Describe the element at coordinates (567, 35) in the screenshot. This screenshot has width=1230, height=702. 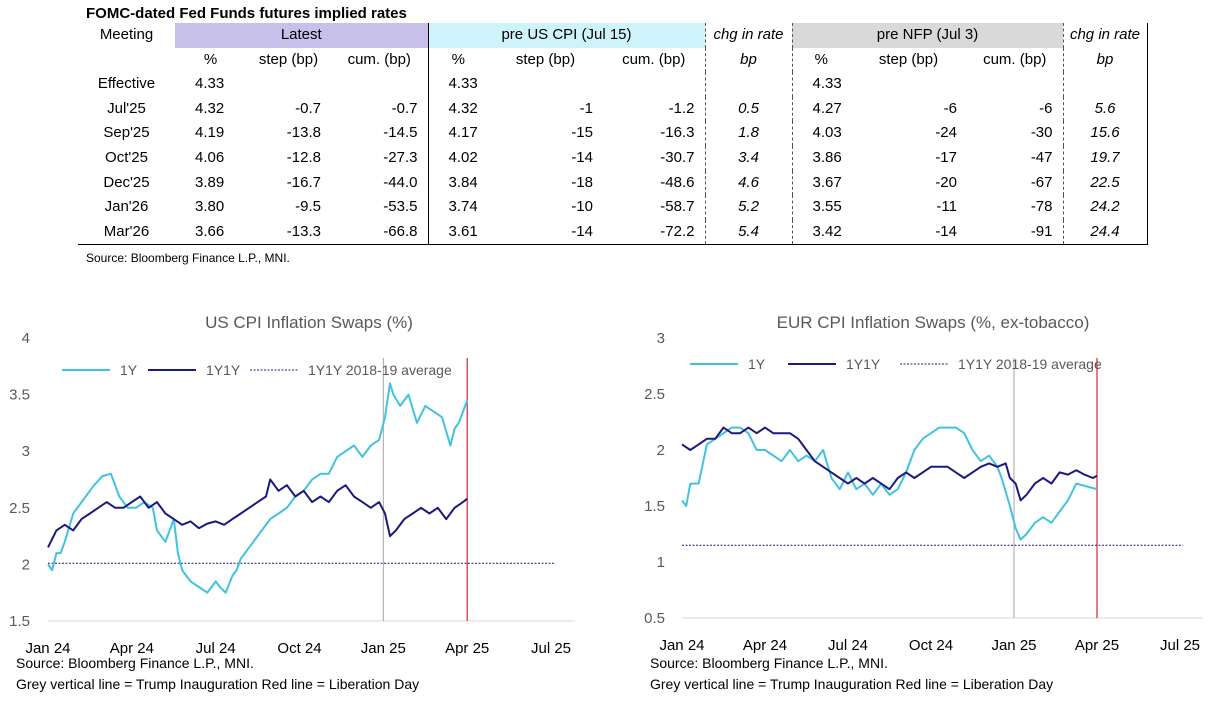
I see `pre-cpi-group-header: pre US CPI (Jul 15)` at that location.